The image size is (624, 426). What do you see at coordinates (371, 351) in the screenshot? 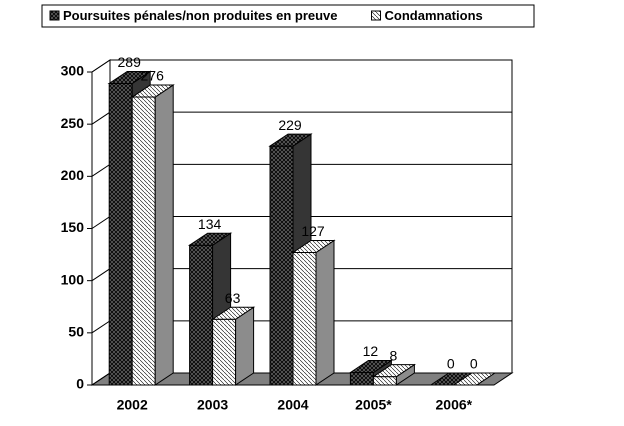
I see `data-label: 12` at bounding box center [371, 351].